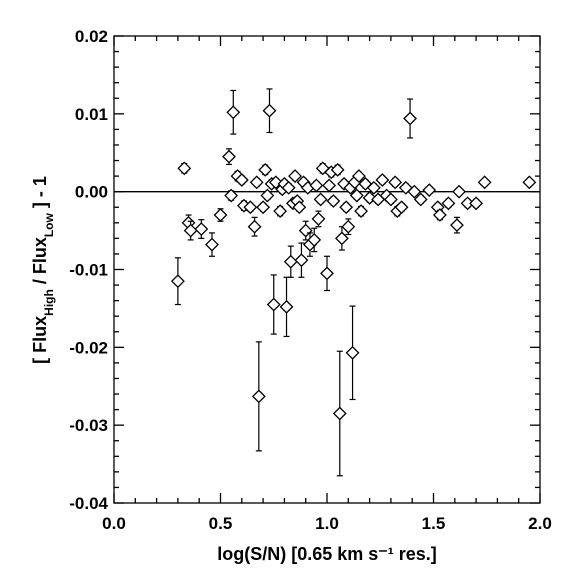 This screenshot has height=576, width=576. Describe the element at coordinates (40, 263) in the screenshot. I see `y-axis-title-mid: / Flux` at that location.